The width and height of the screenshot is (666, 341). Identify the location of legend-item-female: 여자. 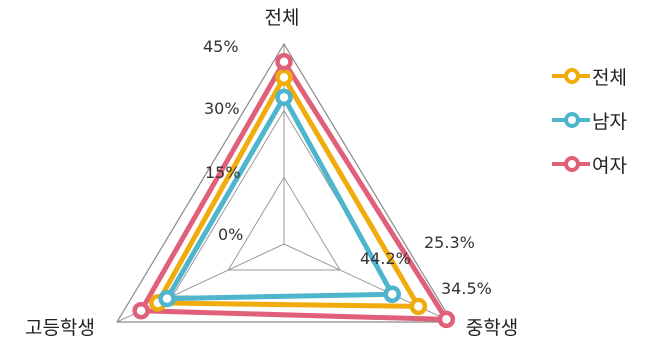
(589, 164).